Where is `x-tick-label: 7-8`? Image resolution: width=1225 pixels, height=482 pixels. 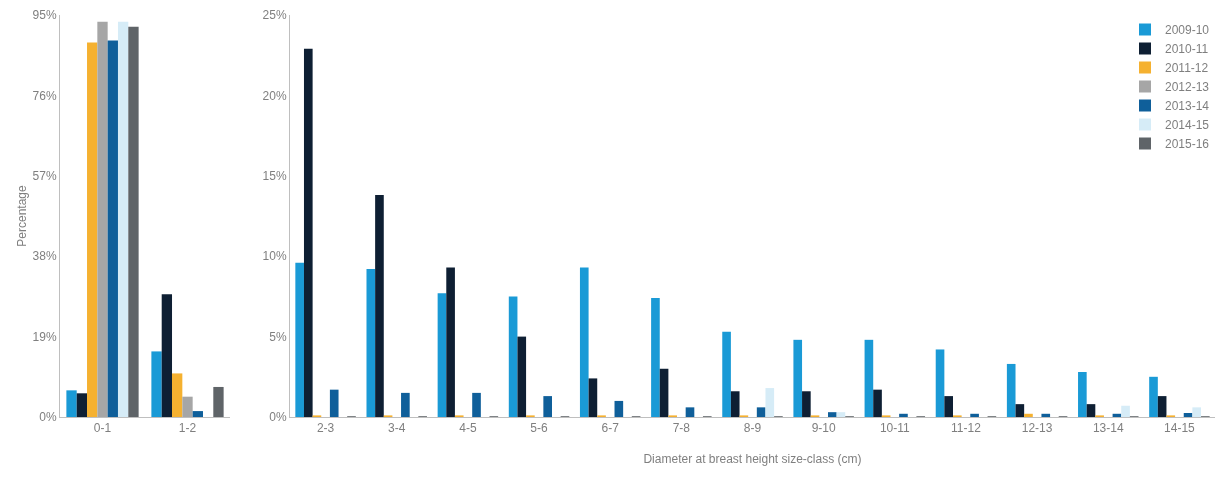 x-tick-label: 7-8 is located at coordinates (681, 428).